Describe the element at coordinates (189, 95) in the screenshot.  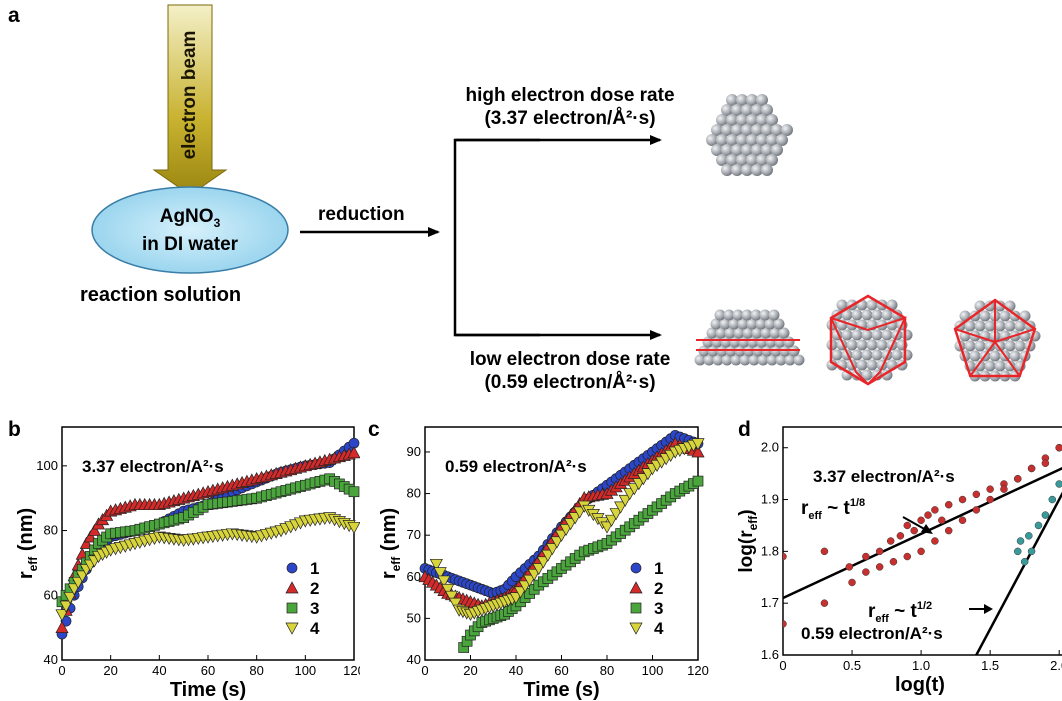
I see `beam-label: electron beam` at that location.